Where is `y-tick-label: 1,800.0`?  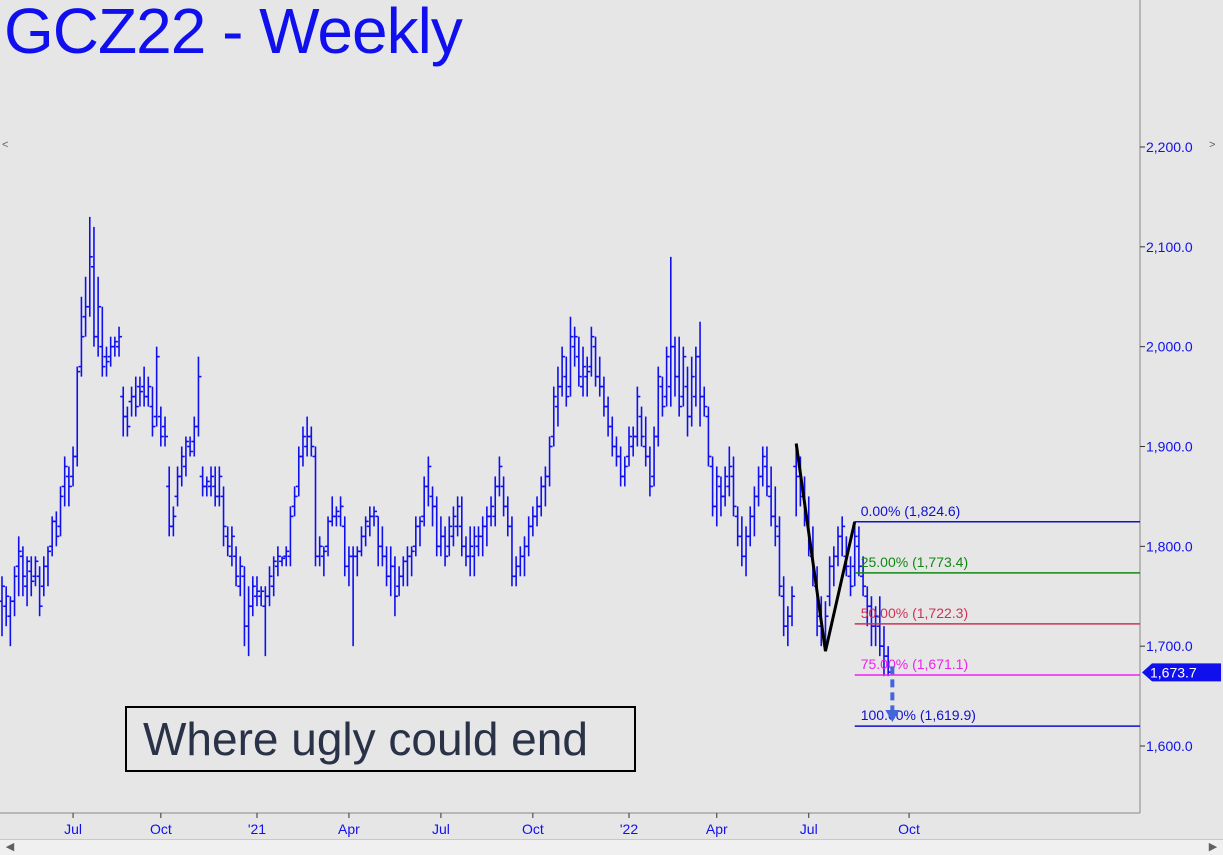 y-tick-label: 1,800.0 is located at coordinates (1169, 546).